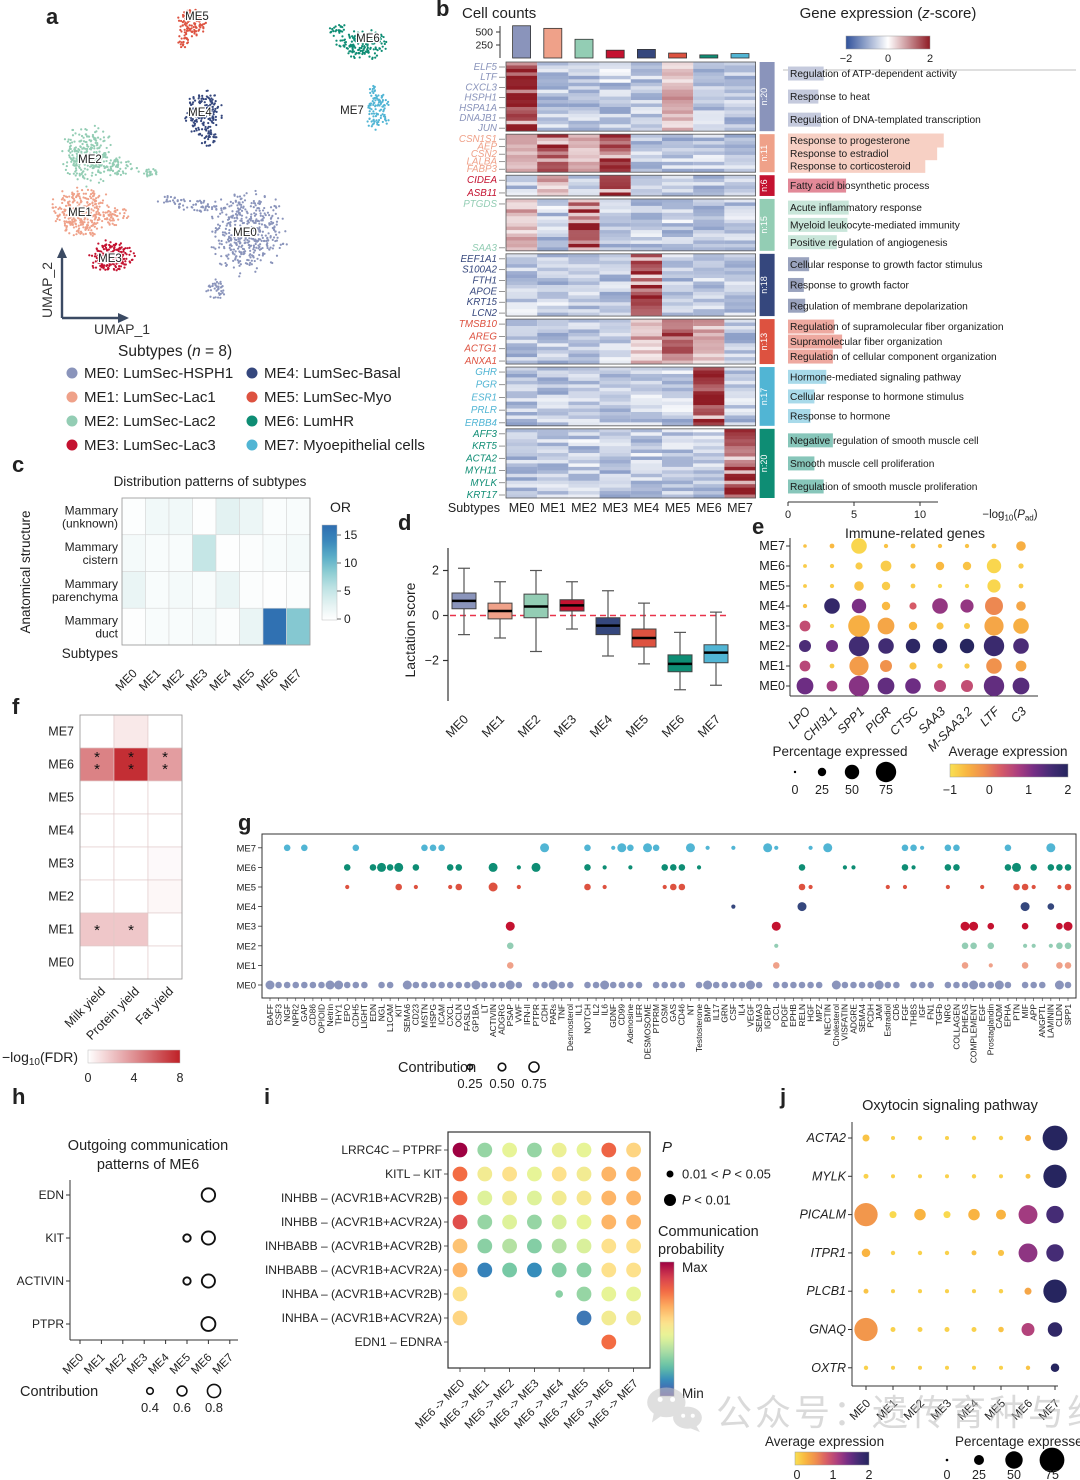 This screenshot has height=1480, width=1080. I want to click on pathway-label: Prostaglandin, so click(991, 1030).